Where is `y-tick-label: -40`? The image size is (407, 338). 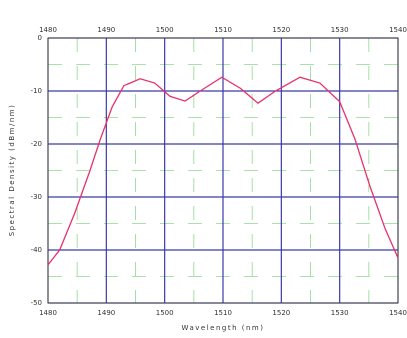
y-tick-label: -40 is located at coordinates (36, 250).